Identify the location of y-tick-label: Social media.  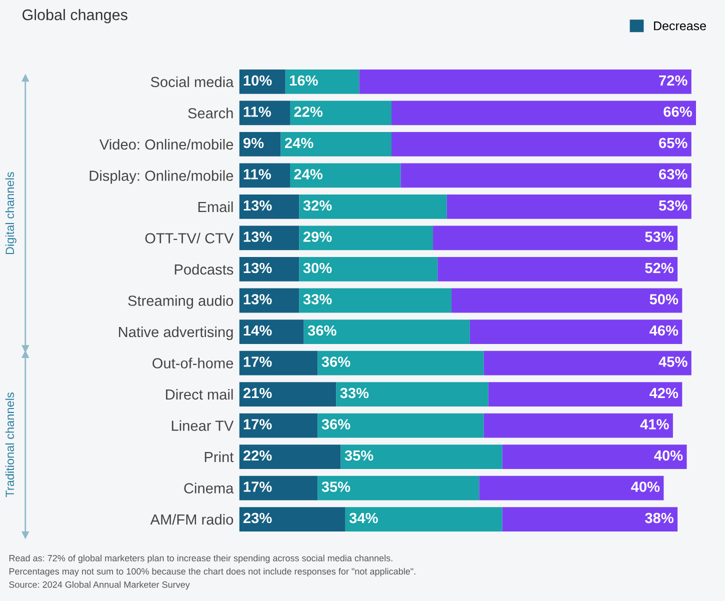
(192, 82).